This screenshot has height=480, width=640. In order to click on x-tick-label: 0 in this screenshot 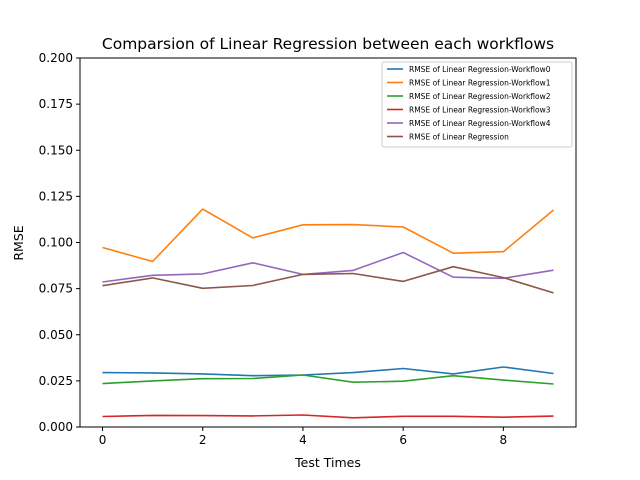, I will do `click(103, 440)`.